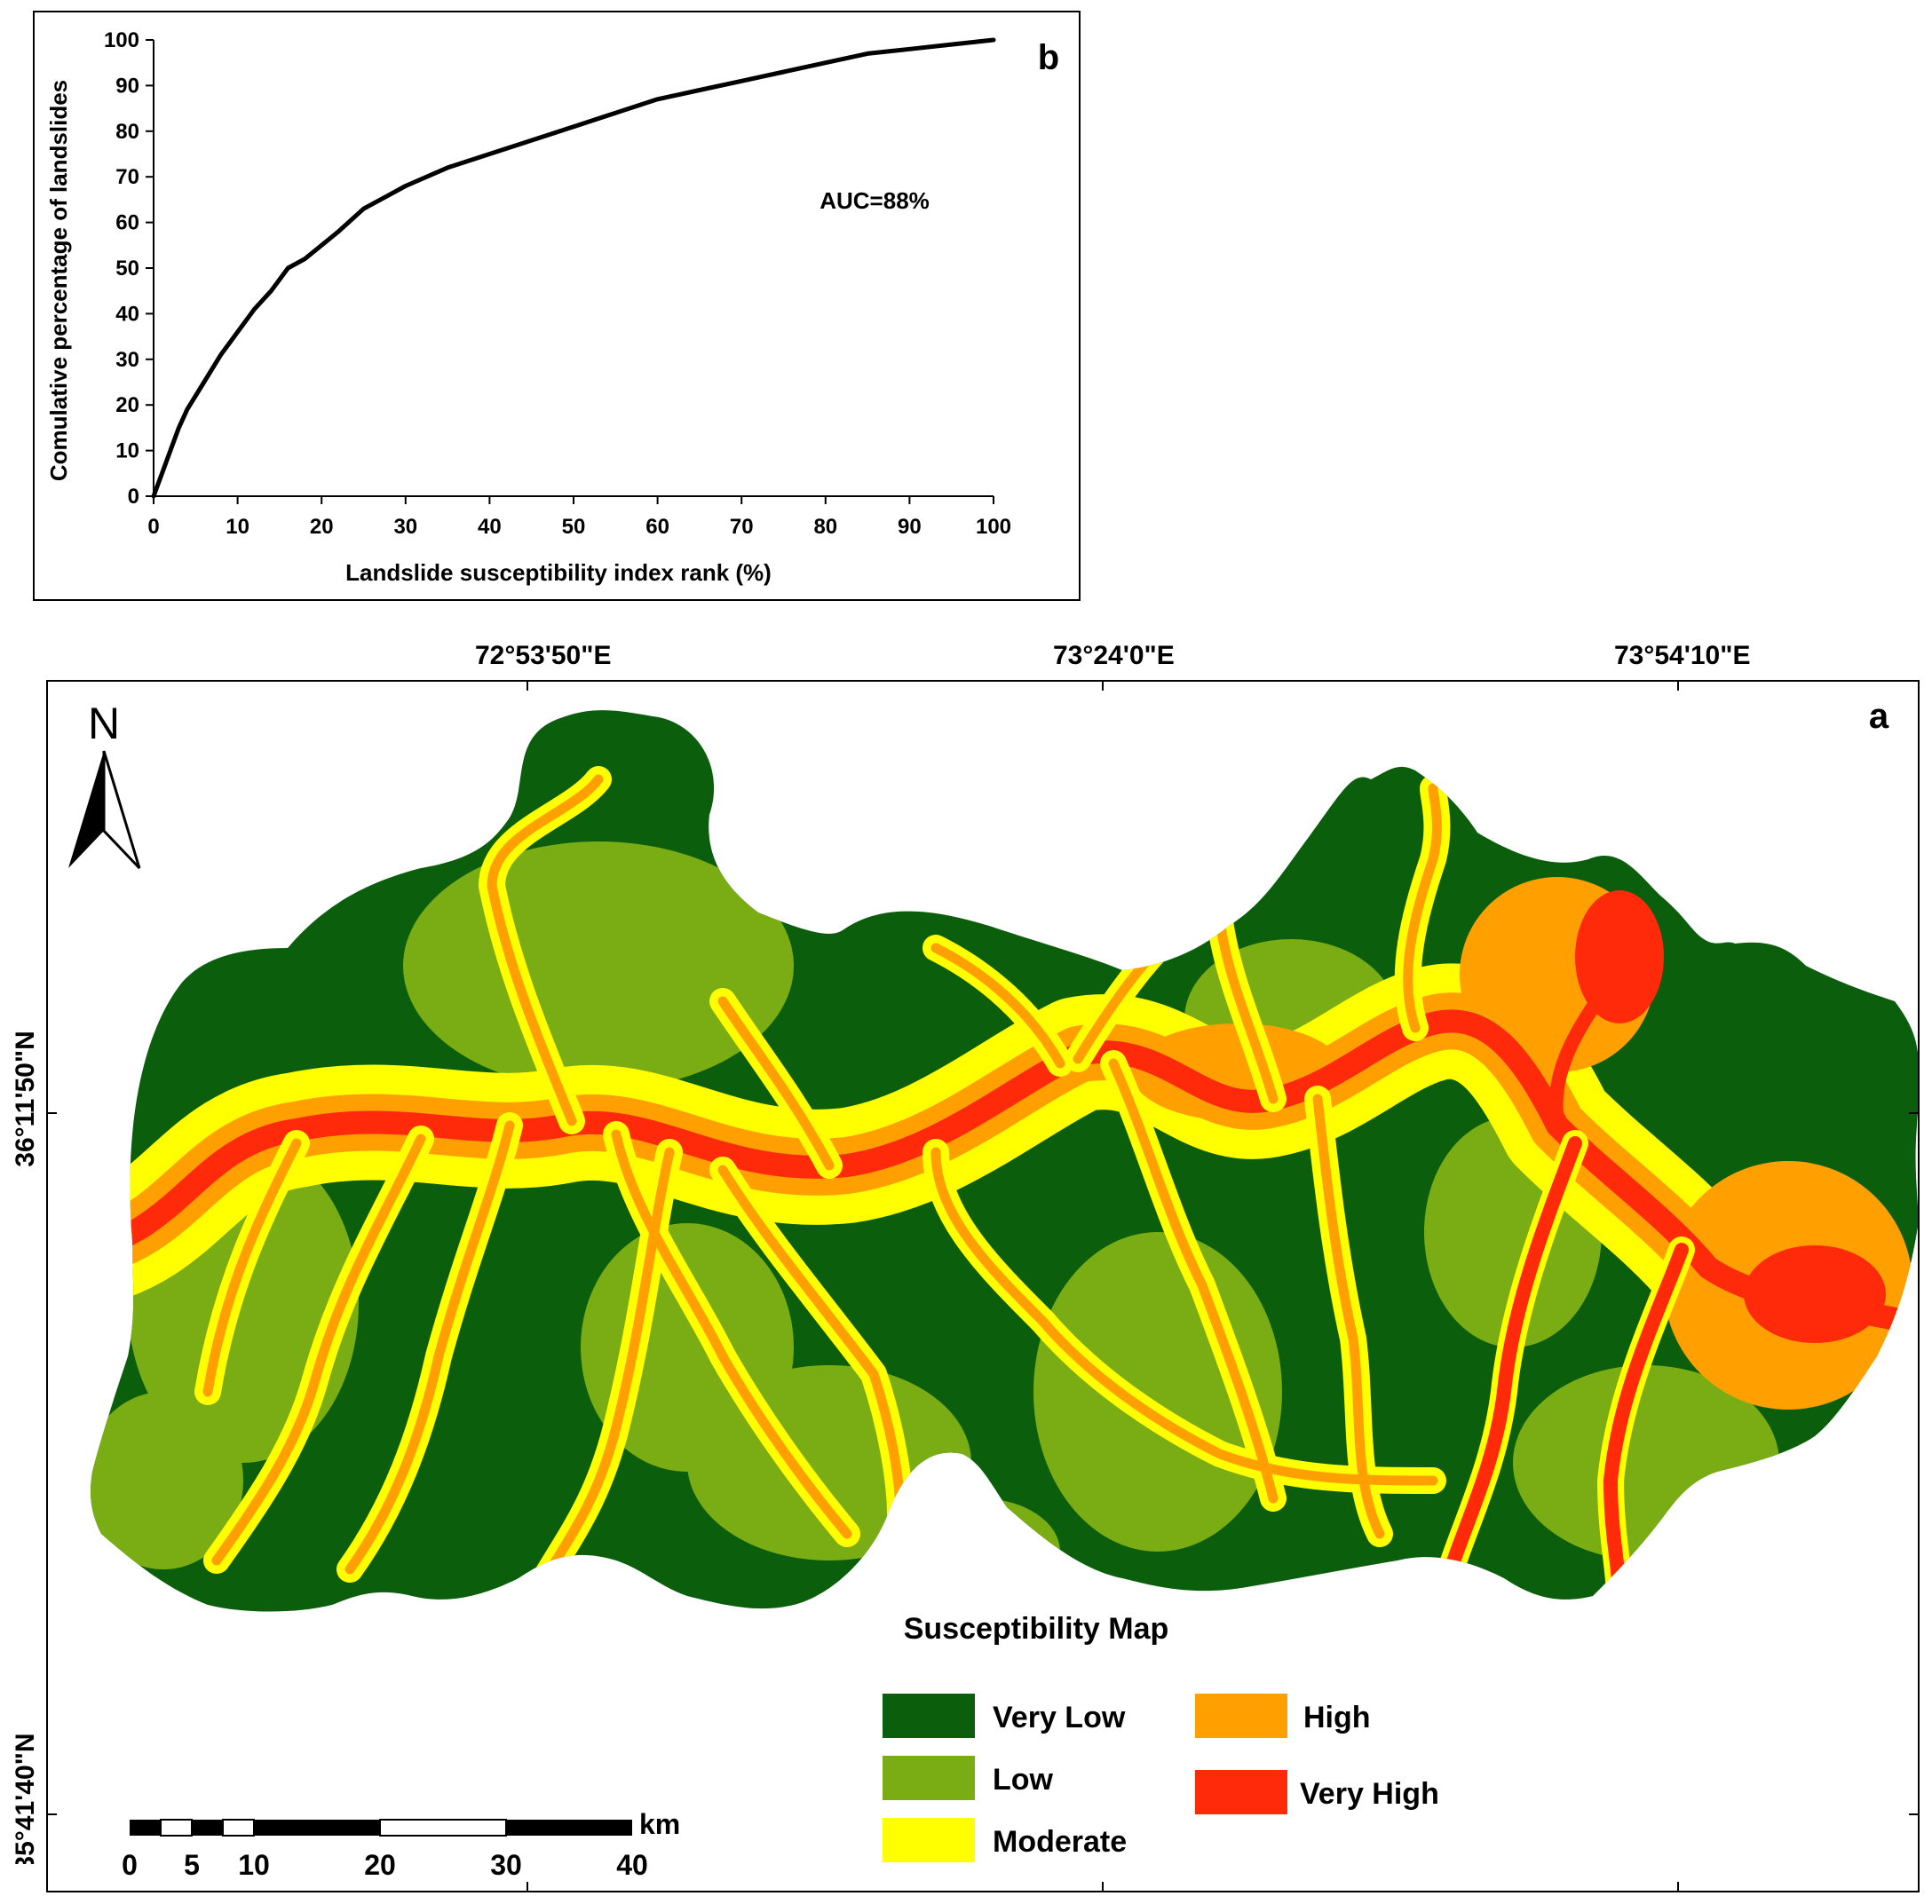  Describe the element at coordinates (104, 810) in the screenshot. I see `north-arrow-icon` at that location.